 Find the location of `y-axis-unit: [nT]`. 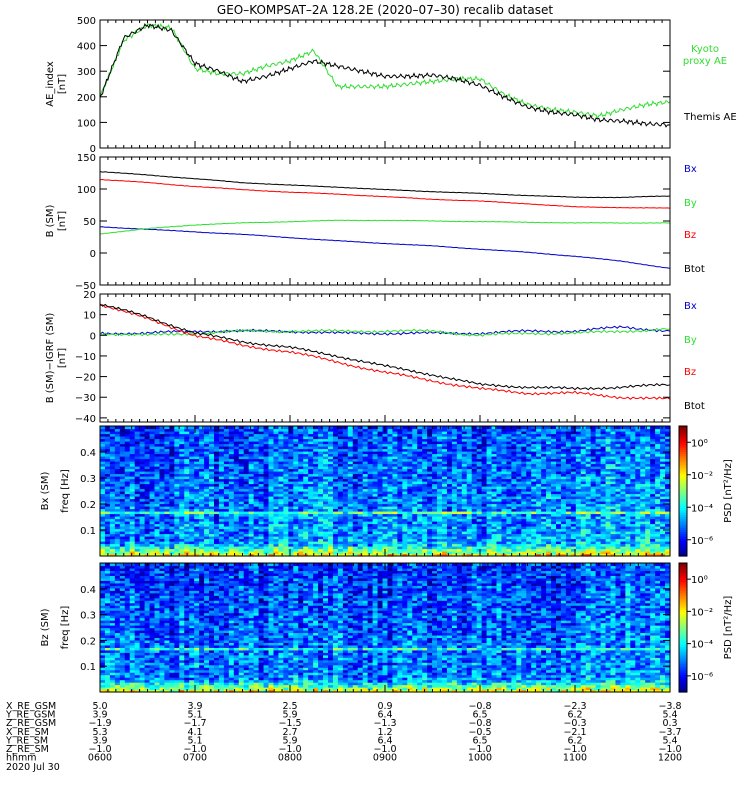

y-axis-unit: [nT] is located at coordinates (62, 84).